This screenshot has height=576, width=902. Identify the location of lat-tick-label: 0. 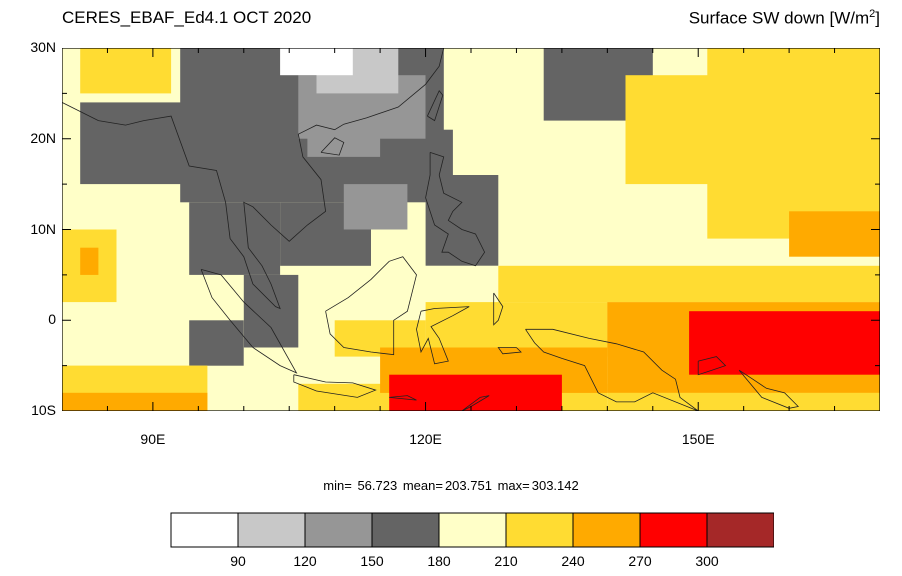
(52, 319).